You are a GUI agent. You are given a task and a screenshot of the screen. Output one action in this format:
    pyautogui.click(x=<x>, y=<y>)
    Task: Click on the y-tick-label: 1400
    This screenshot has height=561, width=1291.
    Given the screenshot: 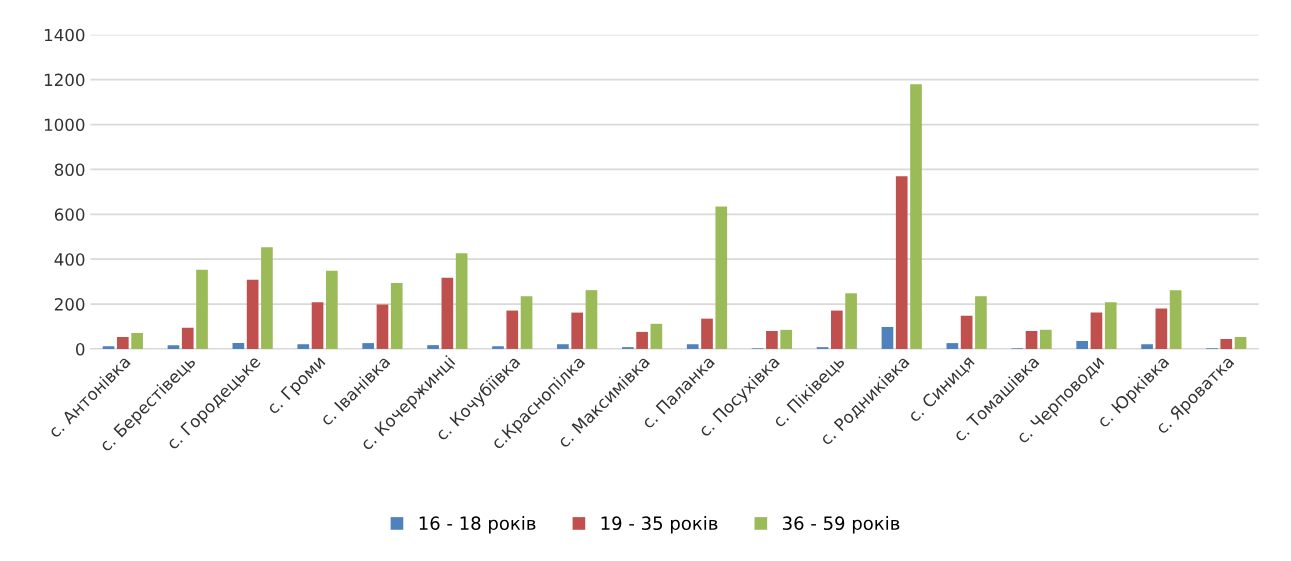 What is the action you would take?
    pyautogui.click(x=64, y=35)
    